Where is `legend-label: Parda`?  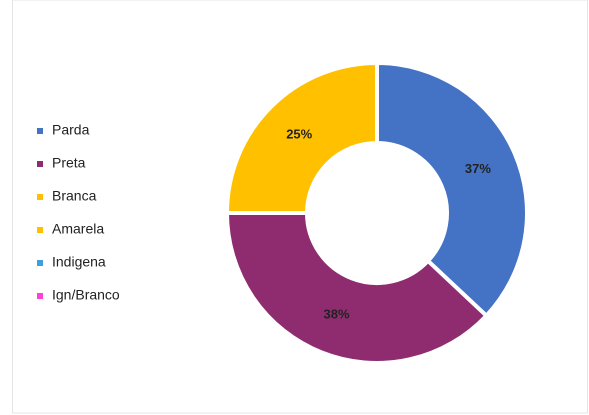
legend-label: Parda is located at coordinates (71, 130).